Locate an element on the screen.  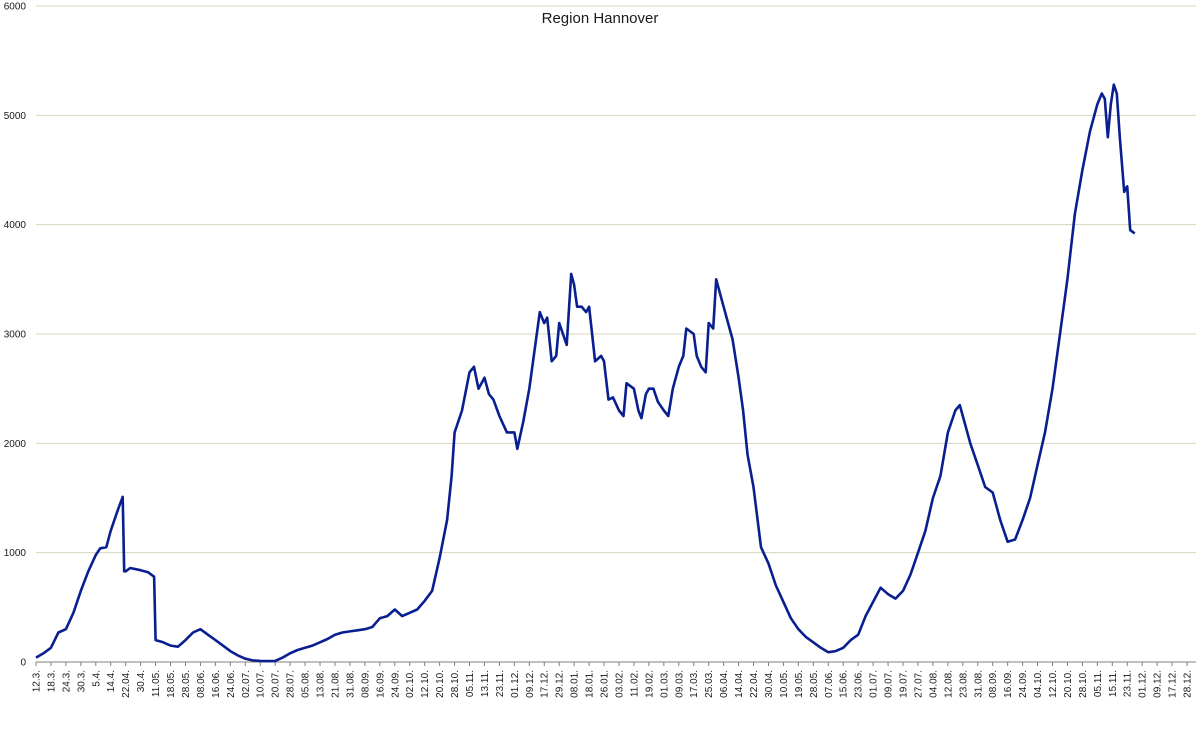
x-tick-label: 08.01. is located at coordinates (575, 684).